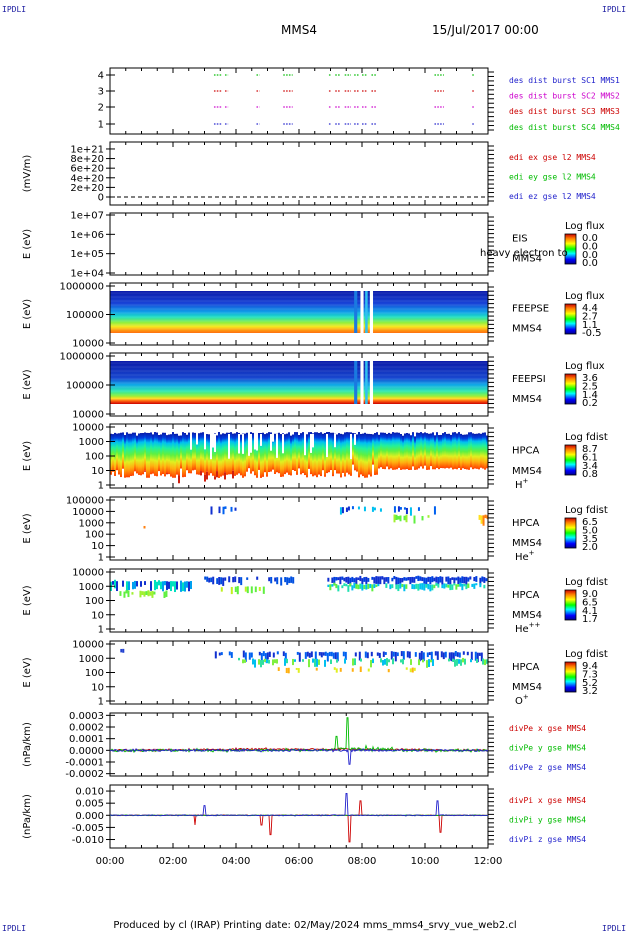 The image size is (630, 934). Describe the element at coordinates (547, 819) in the screenshot. I see `legend-entry-divpi: divPi y gse MMS4` at that location.